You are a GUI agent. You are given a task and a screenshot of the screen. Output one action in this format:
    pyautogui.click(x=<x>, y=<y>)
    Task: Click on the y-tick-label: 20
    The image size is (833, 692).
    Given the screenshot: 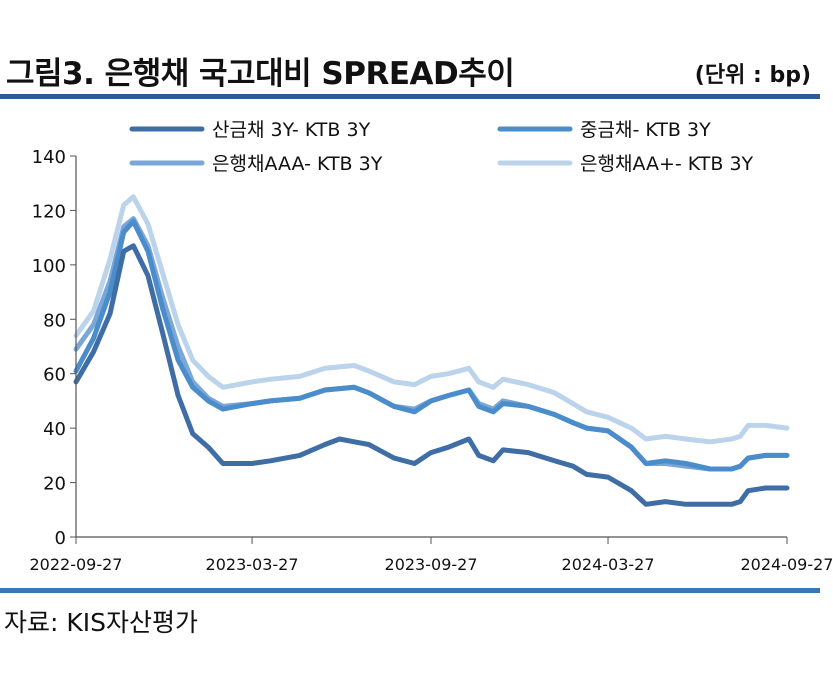 What is the action you would take?
    pyautogui.click(x=54, y=484)
    